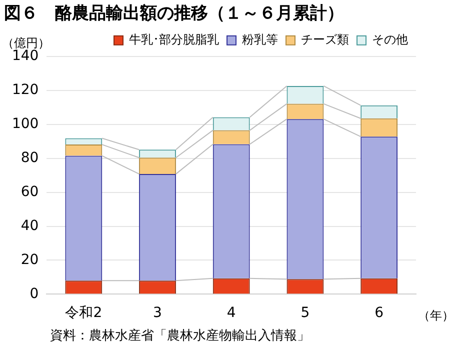 The width and height of the screenshot is (450, 349). What do you see at coordinates (379, 313) in the screenshot?
I see `x-tick-label: 6` at bounding box center [379, 313].